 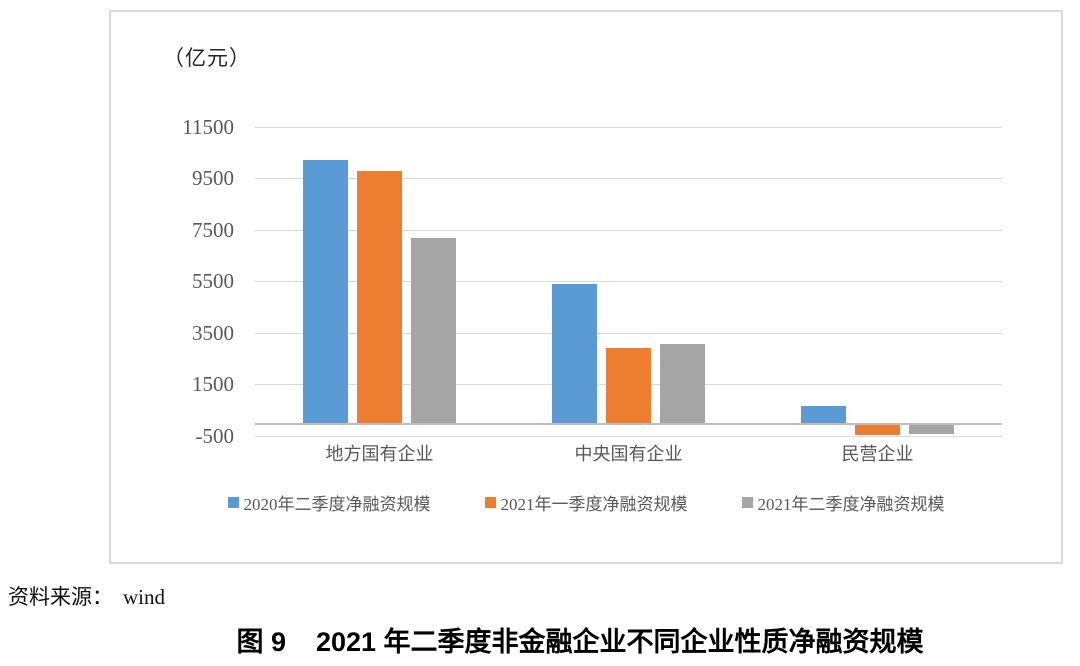 I want to click on y-axis-tick-label: 7500, so click(x=213, y=229).